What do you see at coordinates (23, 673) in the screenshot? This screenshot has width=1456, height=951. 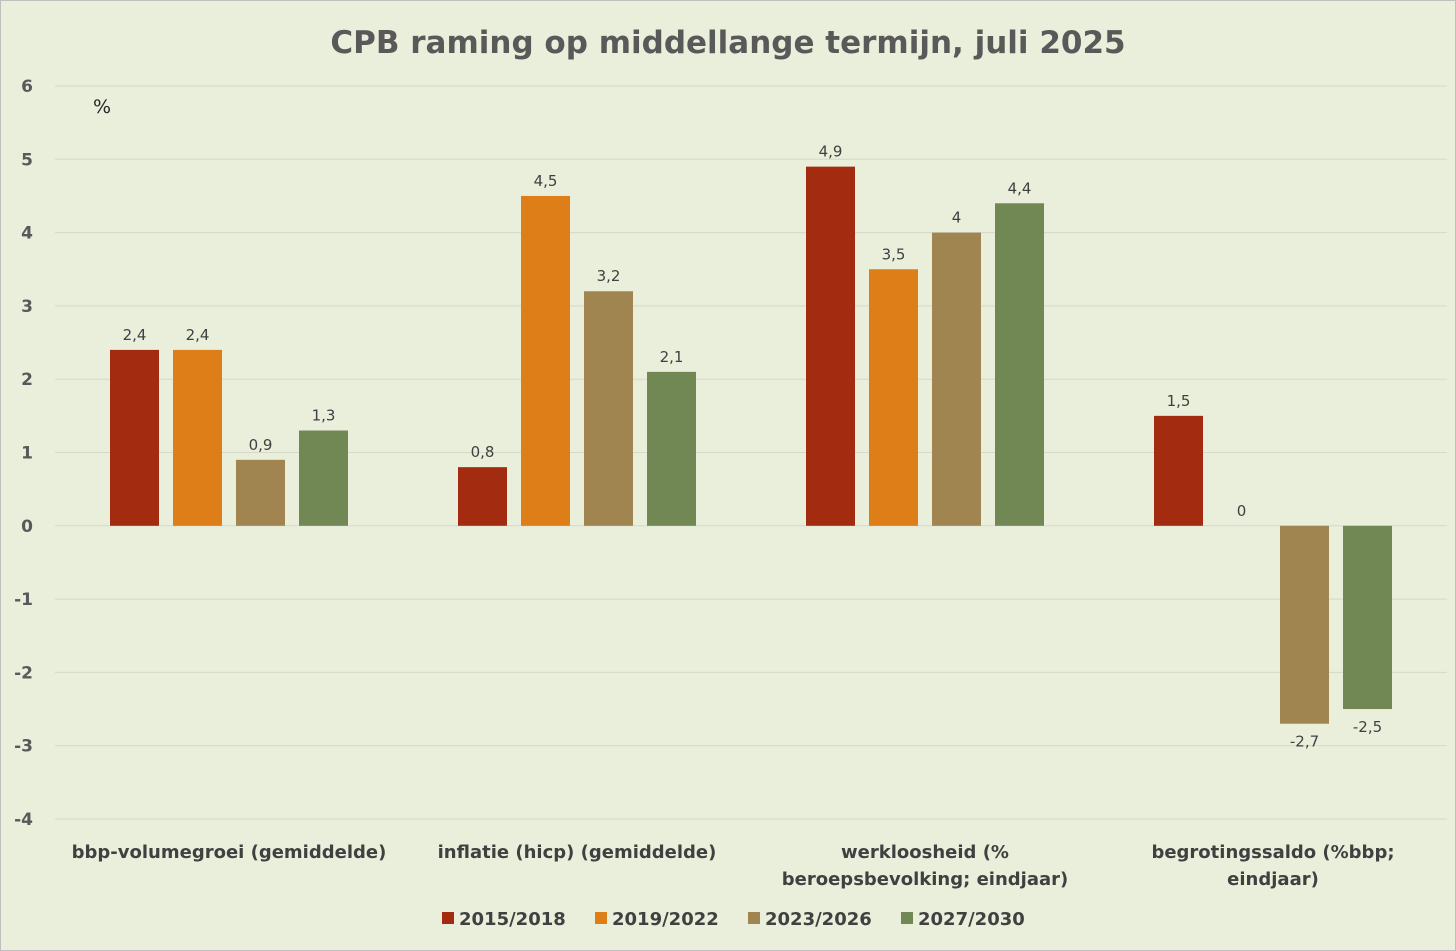 I see `y-tick-label: -2` at bounding box center [23, 673].